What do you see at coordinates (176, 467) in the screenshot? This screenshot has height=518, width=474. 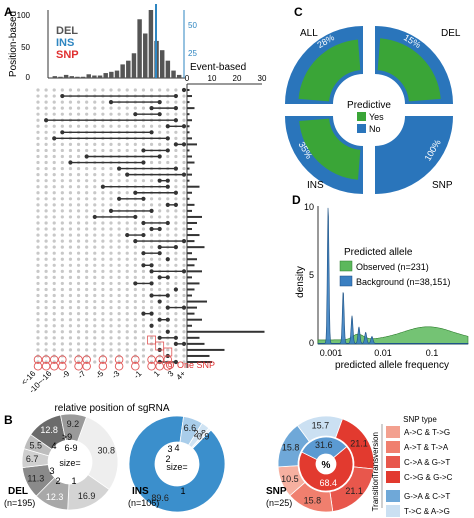 I see `ins-size-label: size=` at bounding box center [176, 467].